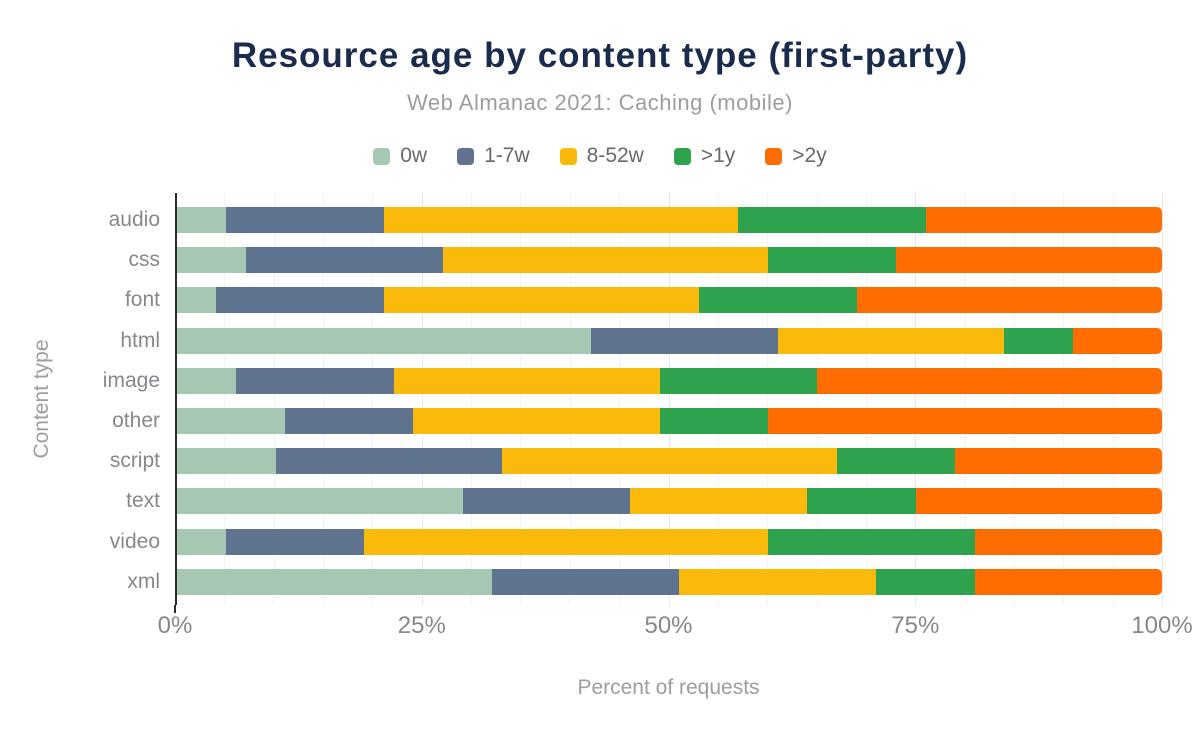 The width and height of the screenshot is (1200, 742). I want to click on bar-row-script, so click(669, 461).